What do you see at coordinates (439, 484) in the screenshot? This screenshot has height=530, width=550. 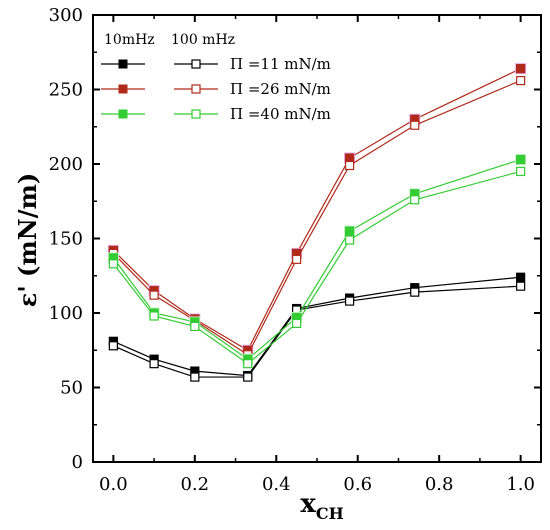 I see `x-tick-label: 0.8` at bounding box center [439, 484].